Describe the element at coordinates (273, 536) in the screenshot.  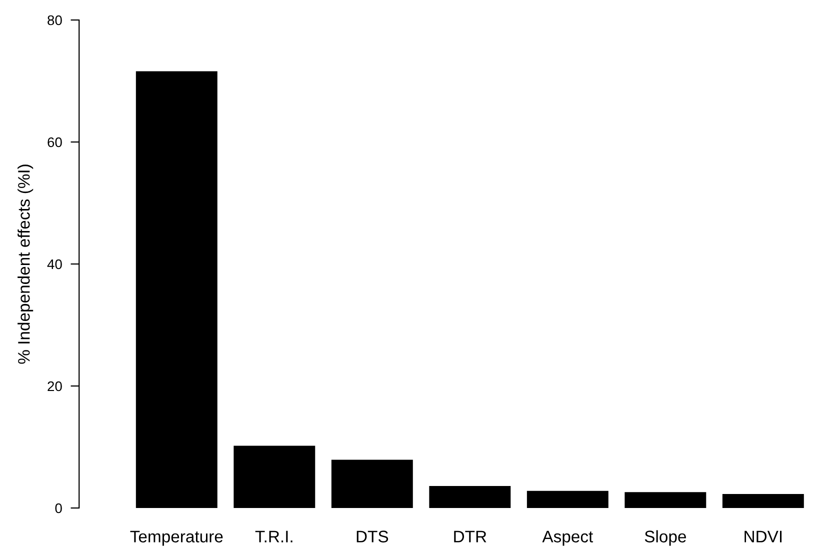
I see `x-tick-label: T.R.I.` at that location.